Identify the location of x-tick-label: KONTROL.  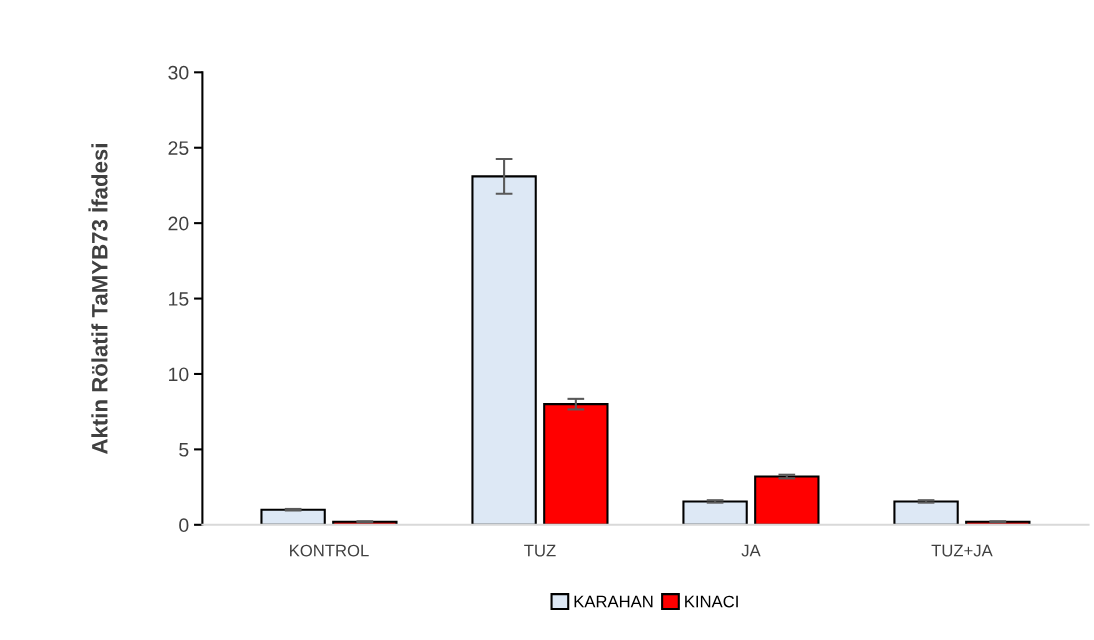
(329, 550).